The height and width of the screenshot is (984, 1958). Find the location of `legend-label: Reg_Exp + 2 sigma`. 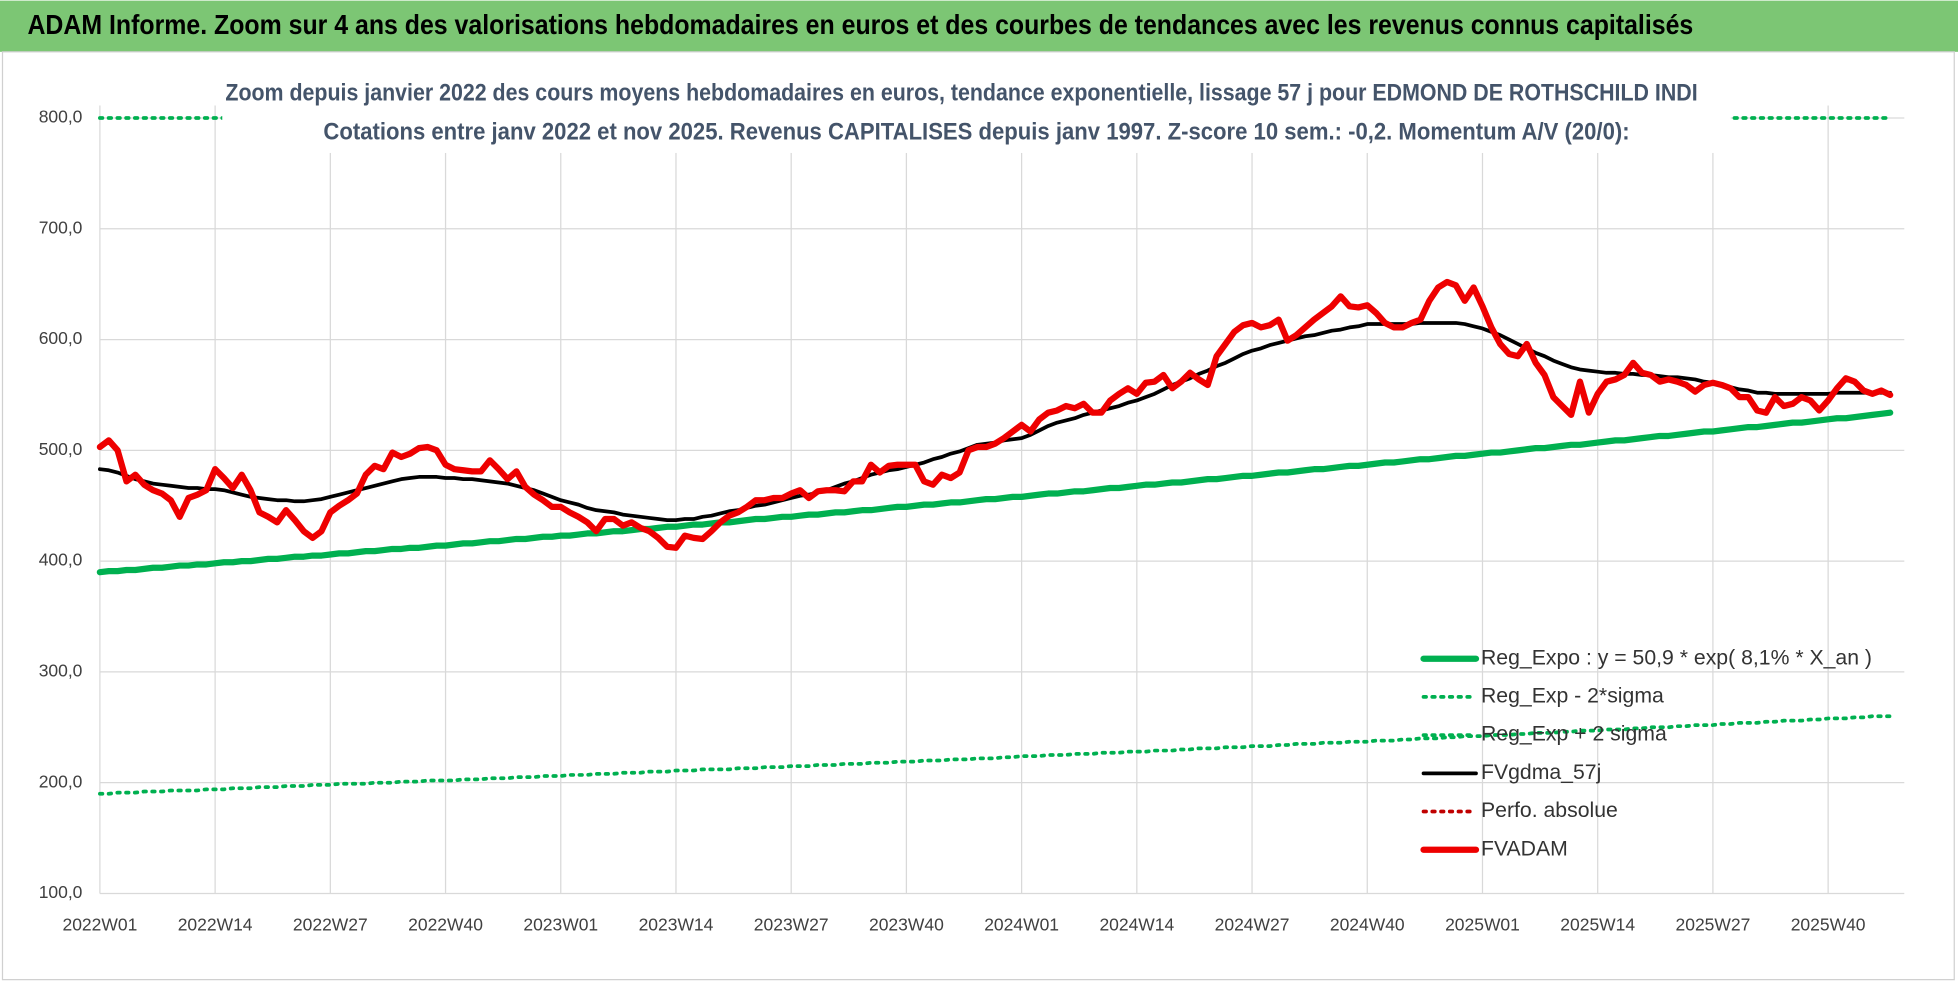

legend-label: Reg_Exp + 2 sigma is located at coordinates (1574, 734).